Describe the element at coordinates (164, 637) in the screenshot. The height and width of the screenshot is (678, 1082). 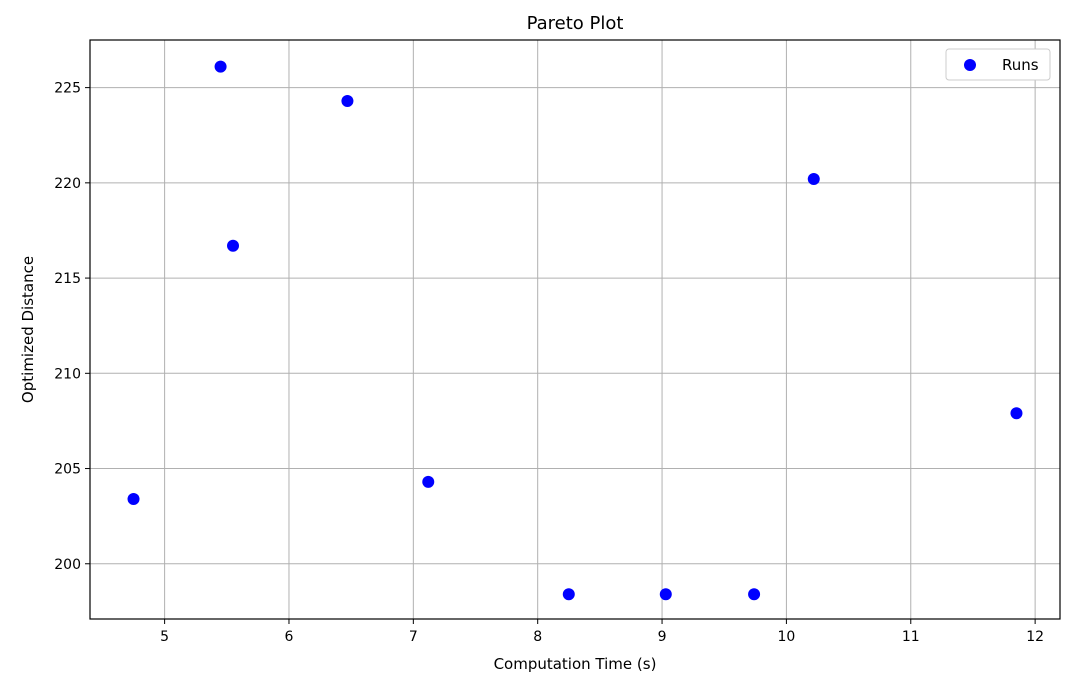
I see `x-tick-label: 5` at that location.